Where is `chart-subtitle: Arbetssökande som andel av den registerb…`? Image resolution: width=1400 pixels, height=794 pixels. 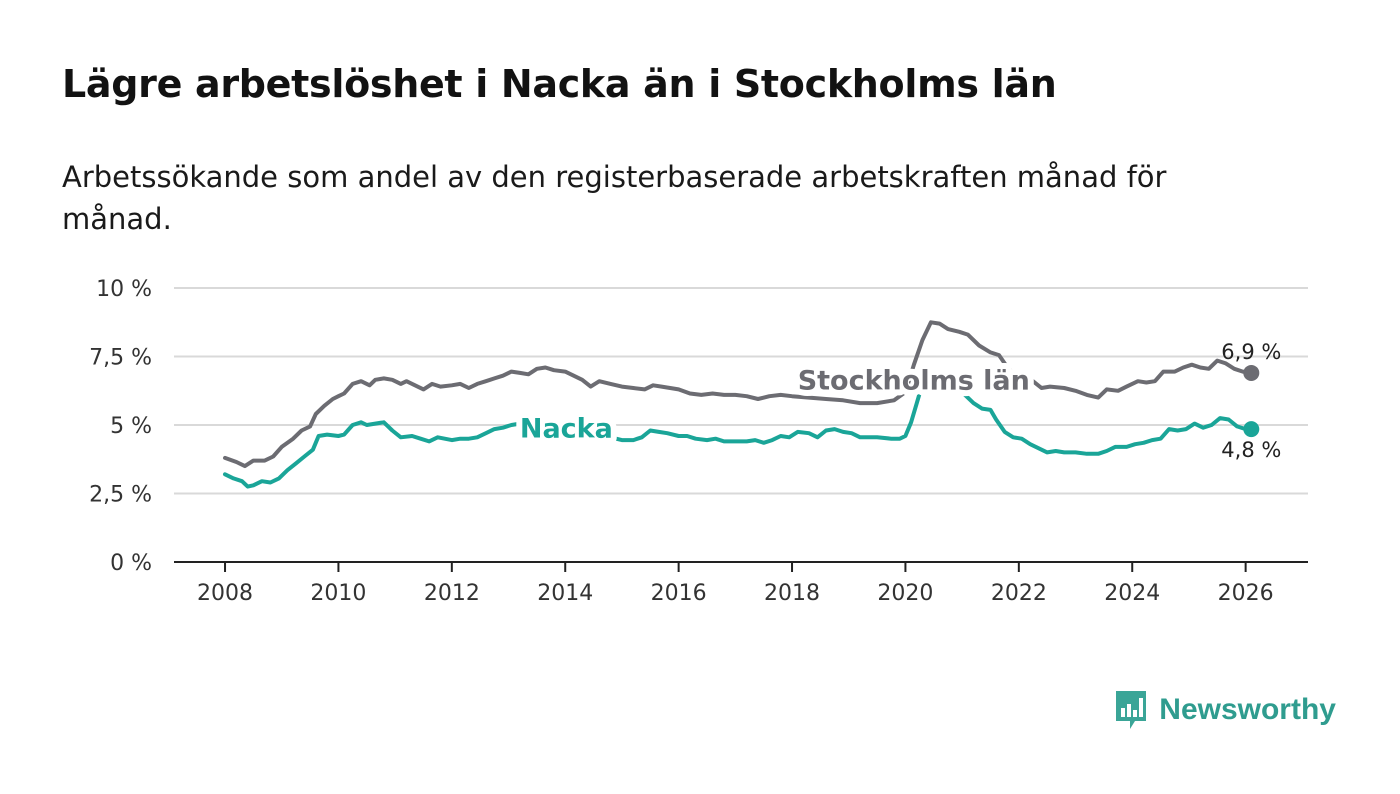 chart-subtitle: Arbetssökande som andel av den registerb… is located at coordinates (614, 198).